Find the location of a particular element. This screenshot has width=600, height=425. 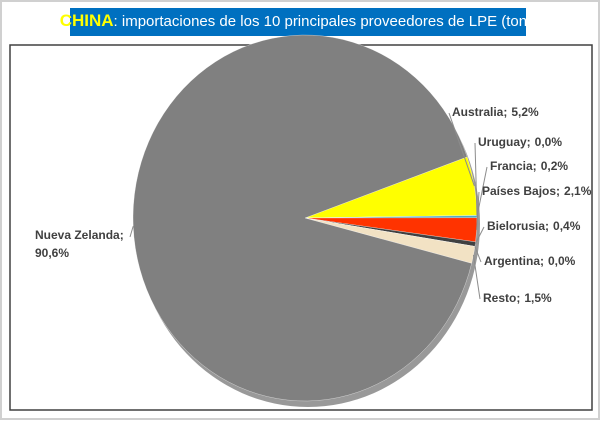

label-value: 0,2% is located at coordinates (555, 166).